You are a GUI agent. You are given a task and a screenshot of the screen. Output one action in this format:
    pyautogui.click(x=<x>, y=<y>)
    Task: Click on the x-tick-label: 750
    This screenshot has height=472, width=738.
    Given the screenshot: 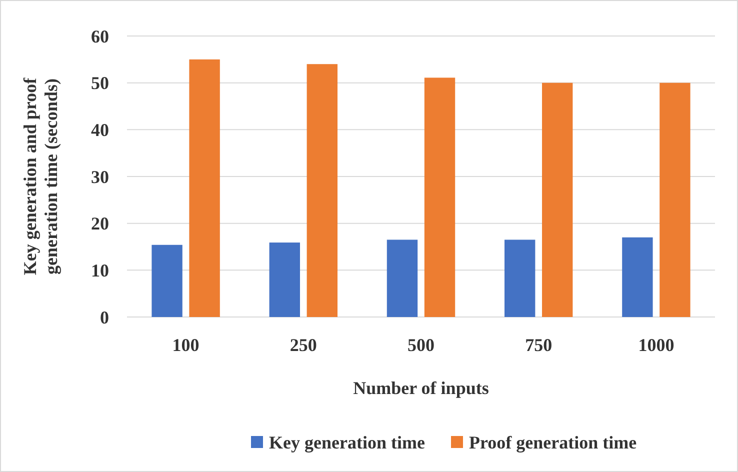 What is the action you would take?
    pyautogui.click(x=538, y=345)
    